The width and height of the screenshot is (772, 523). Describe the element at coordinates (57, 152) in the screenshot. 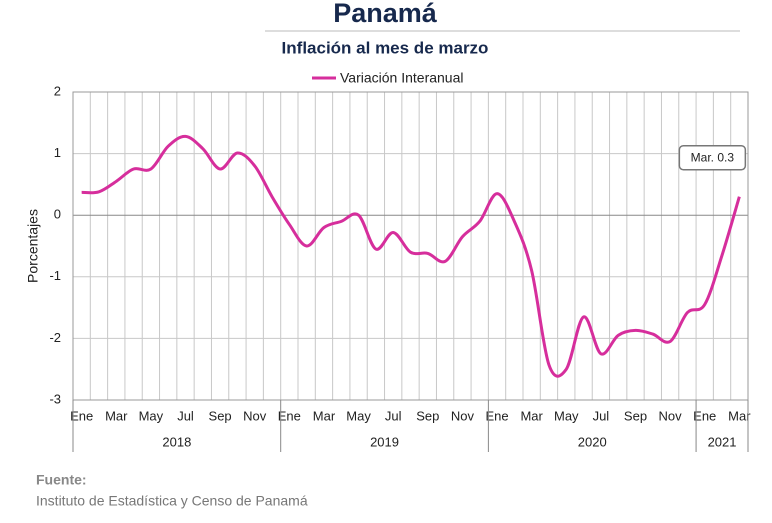

I see `y-tick-label: 1` at that location.